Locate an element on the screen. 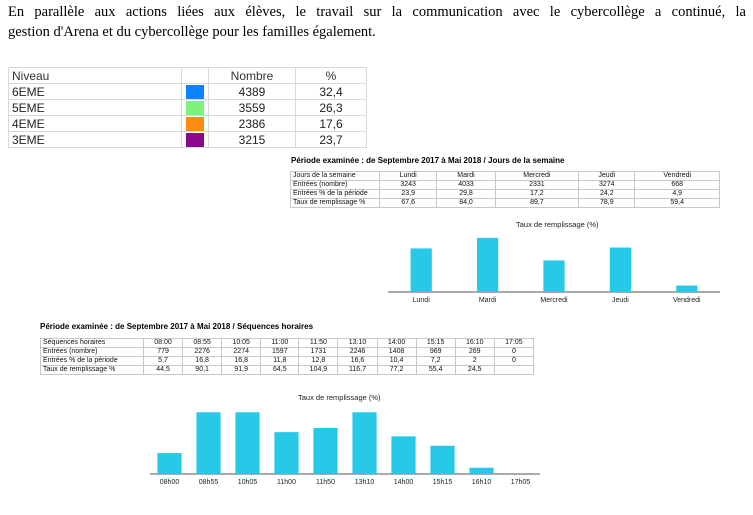  table-cell: Entrées (nombre) is located at coordinates (92, 352).